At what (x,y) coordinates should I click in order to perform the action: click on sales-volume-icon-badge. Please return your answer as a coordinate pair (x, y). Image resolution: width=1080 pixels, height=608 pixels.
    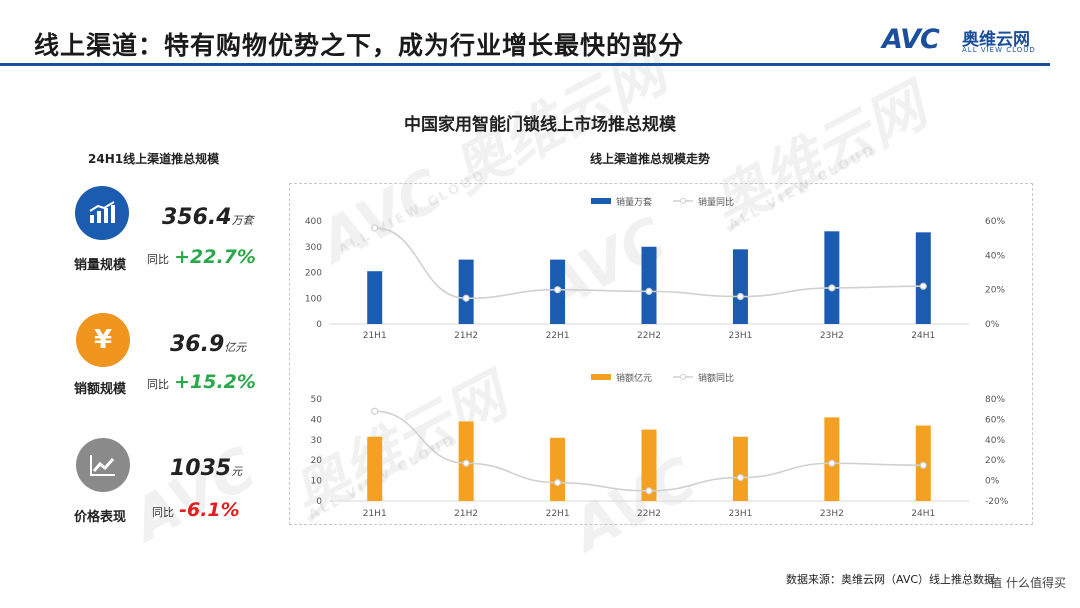
    Looking at the image, I should click on (102, 213).